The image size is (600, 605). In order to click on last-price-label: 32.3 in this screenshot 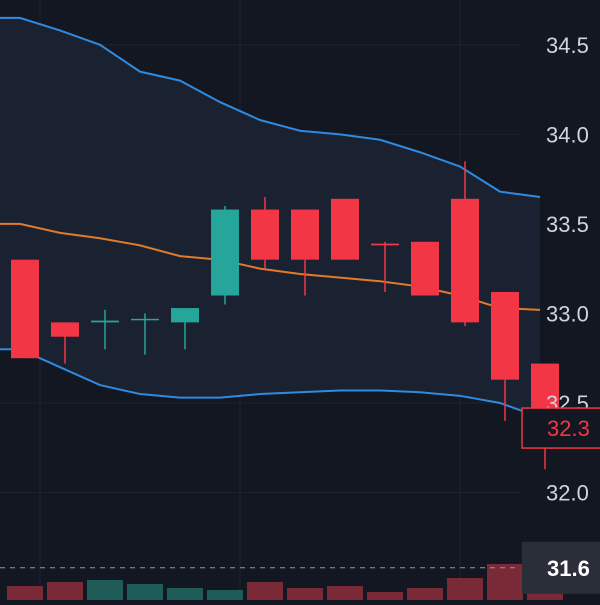, I will do `click(568, 428)`.